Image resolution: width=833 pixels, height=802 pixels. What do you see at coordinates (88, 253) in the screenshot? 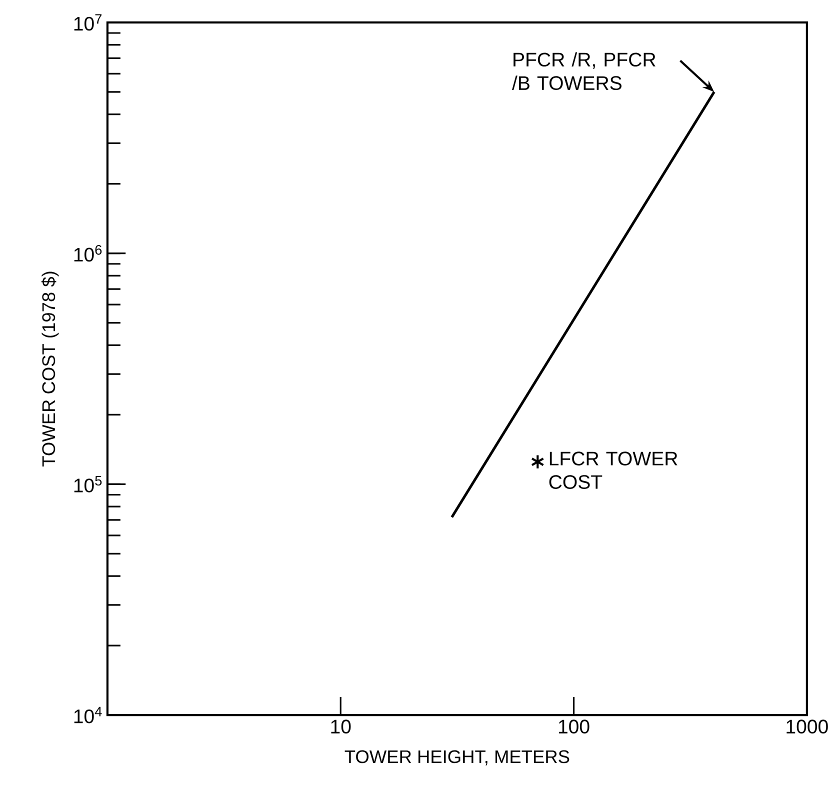
I see `y-tick-label: 10$^{6}$` at bounding box center [88, 253].